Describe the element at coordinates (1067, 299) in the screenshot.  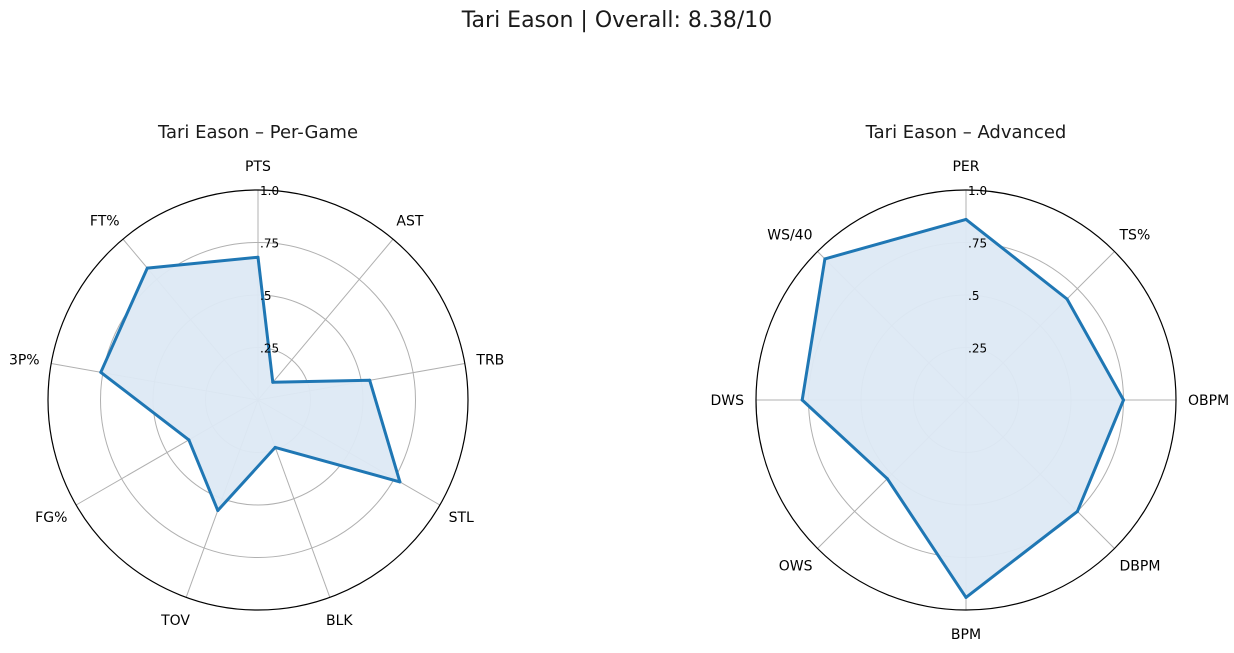
I see `data-point-ts-pct` at that location.